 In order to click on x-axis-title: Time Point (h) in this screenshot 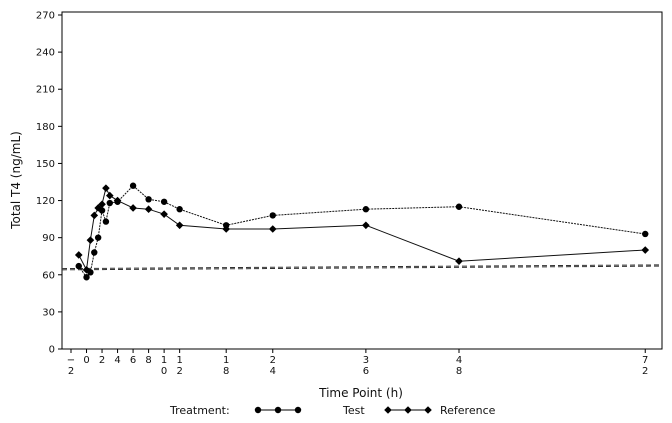, I will do `click(360, 393)`.